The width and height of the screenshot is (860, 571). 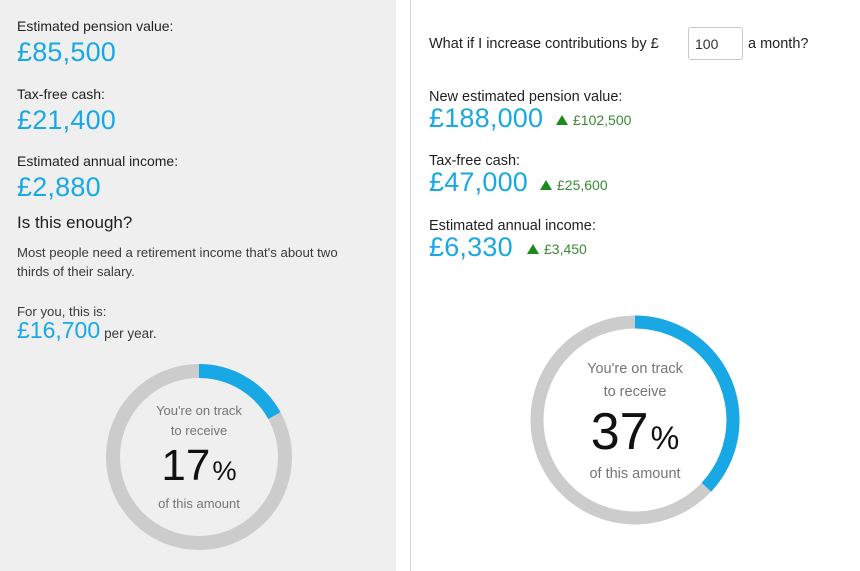 What do you see at coordinates (471, 247) in the screenshot?
I see `new-annual-income-value: £6,330` at bounding box center [471, 247].